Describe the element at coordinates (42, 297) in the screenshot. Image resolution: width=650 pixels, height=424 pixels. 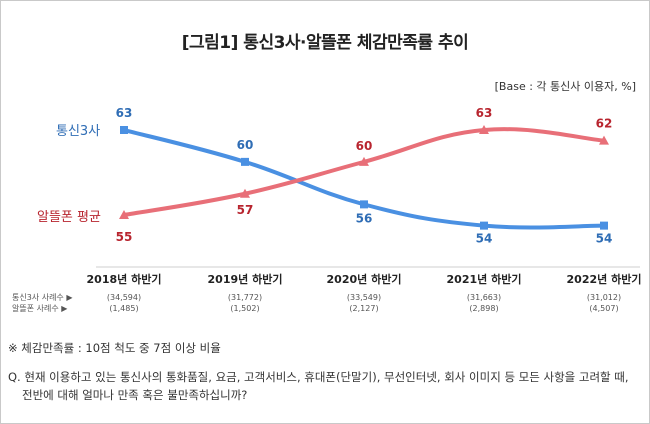
I see `sample-row-label: 통신3사 사례수 ▶` at that location.